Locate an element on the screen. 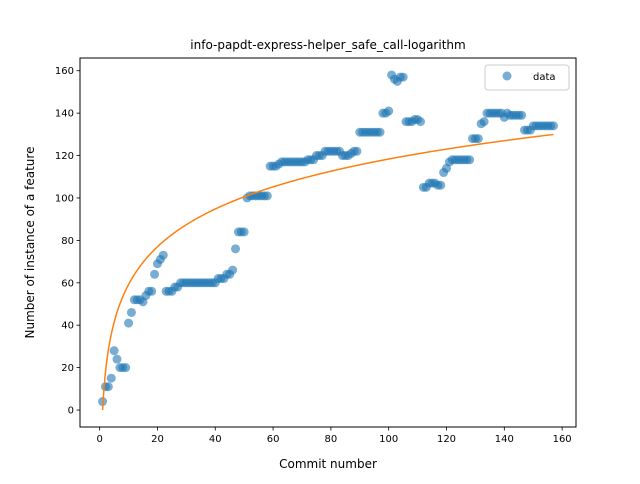  legend: data is located at coordinates (527, 77).